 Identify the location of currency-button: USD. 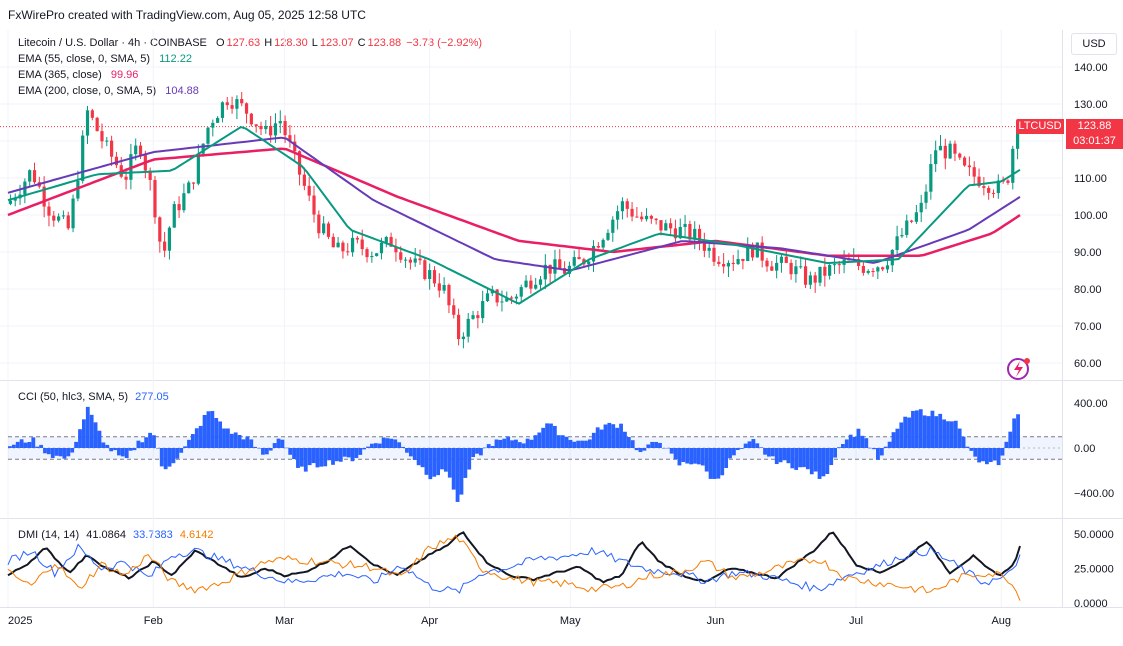
(1094, 44).